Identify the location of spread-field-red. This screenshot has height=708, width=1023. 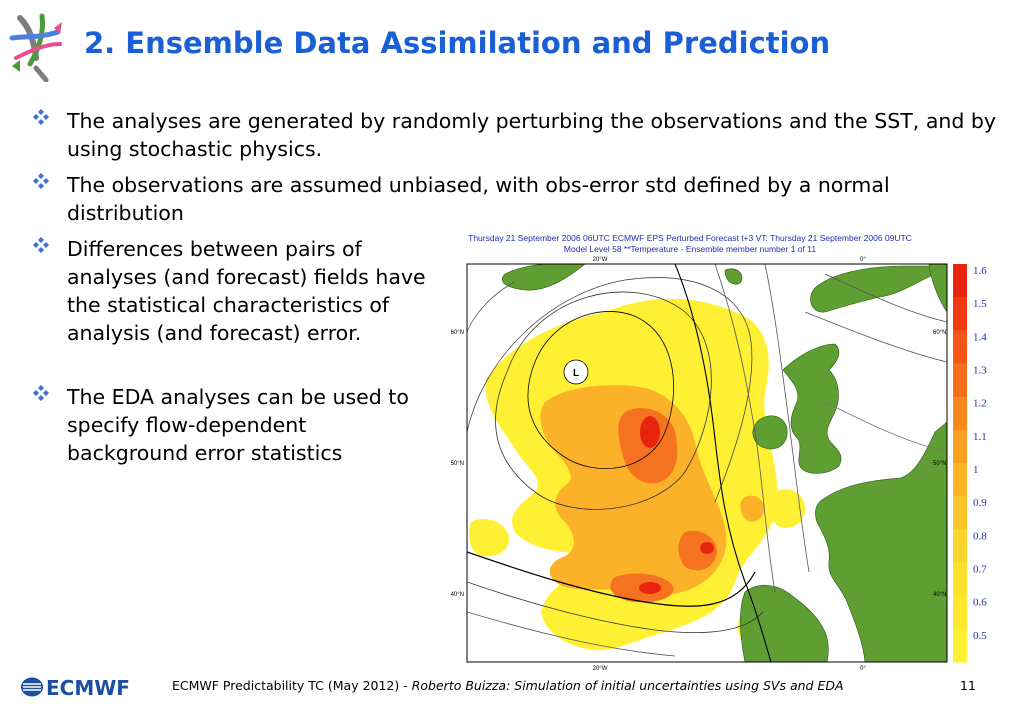
(676, 505).